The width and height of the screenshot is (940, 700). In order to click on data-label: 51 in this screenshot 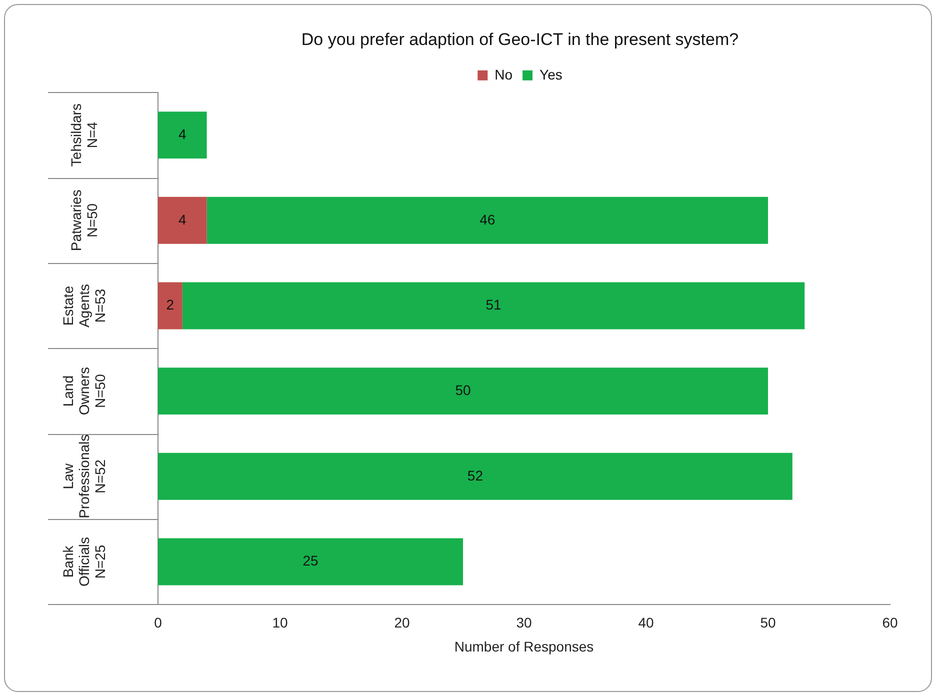, I will do `click(494, 304)`.